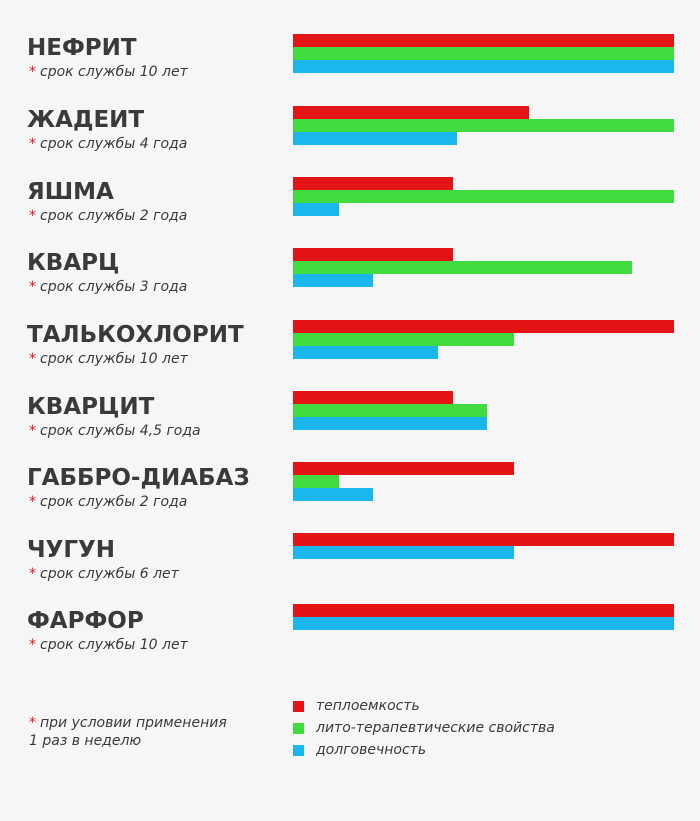  I want to click on category-label: КВАРЦИТ, so click(91, 407).